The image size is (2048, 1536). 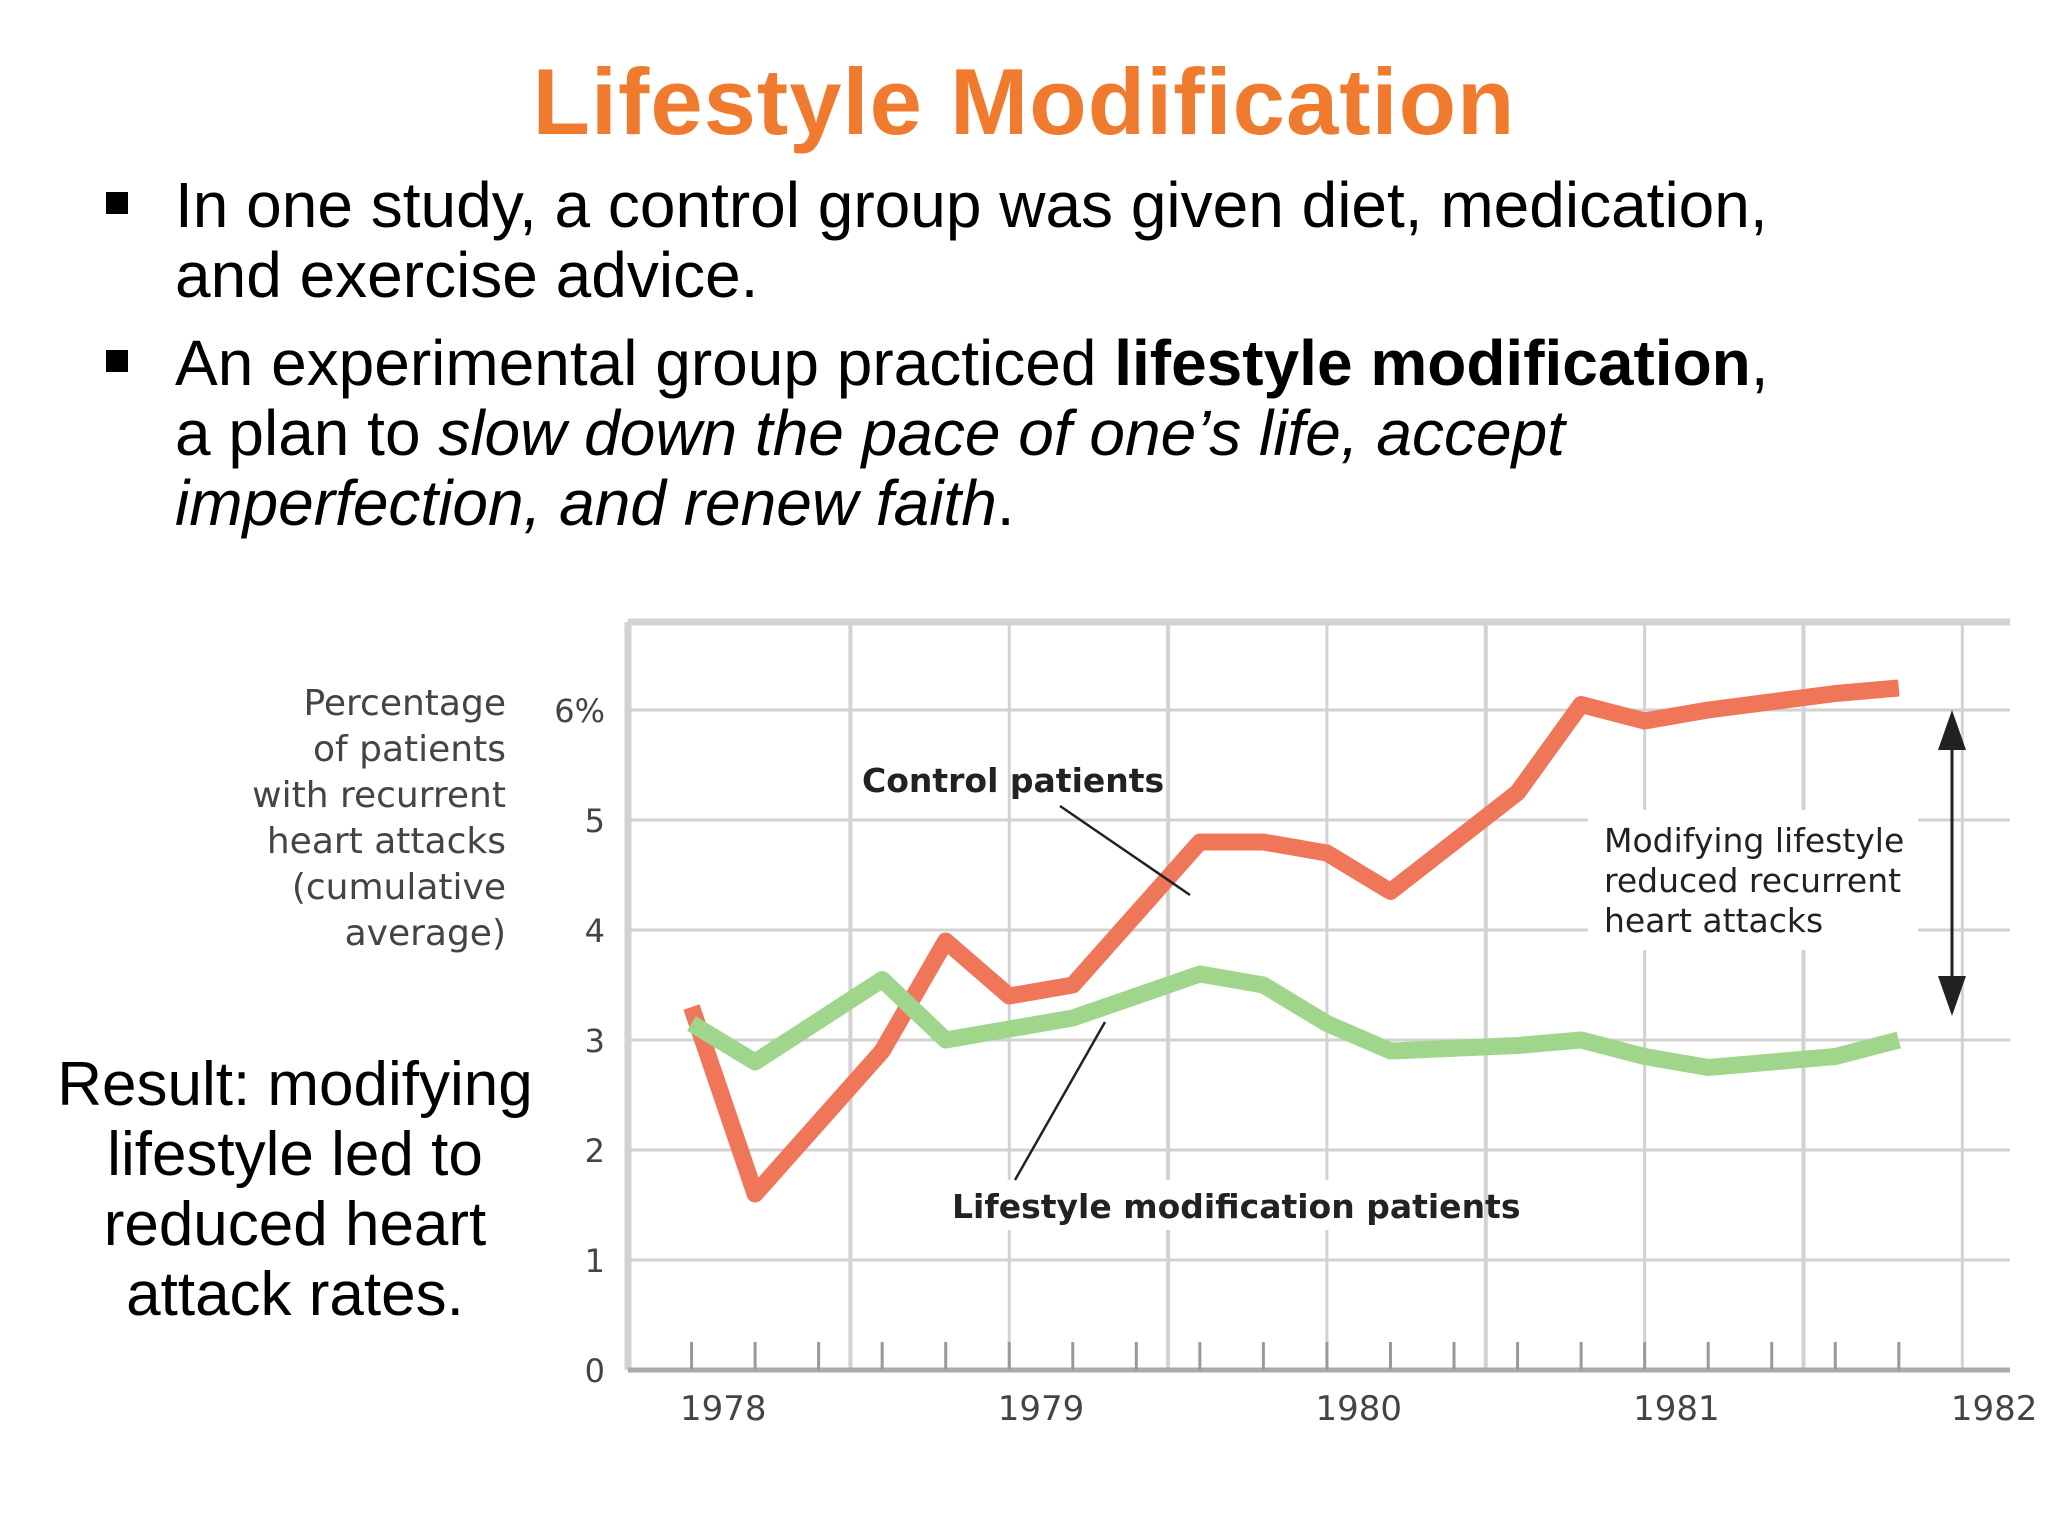 I want to click on difference-arrow-head-up, so click(x=1952, y=730).